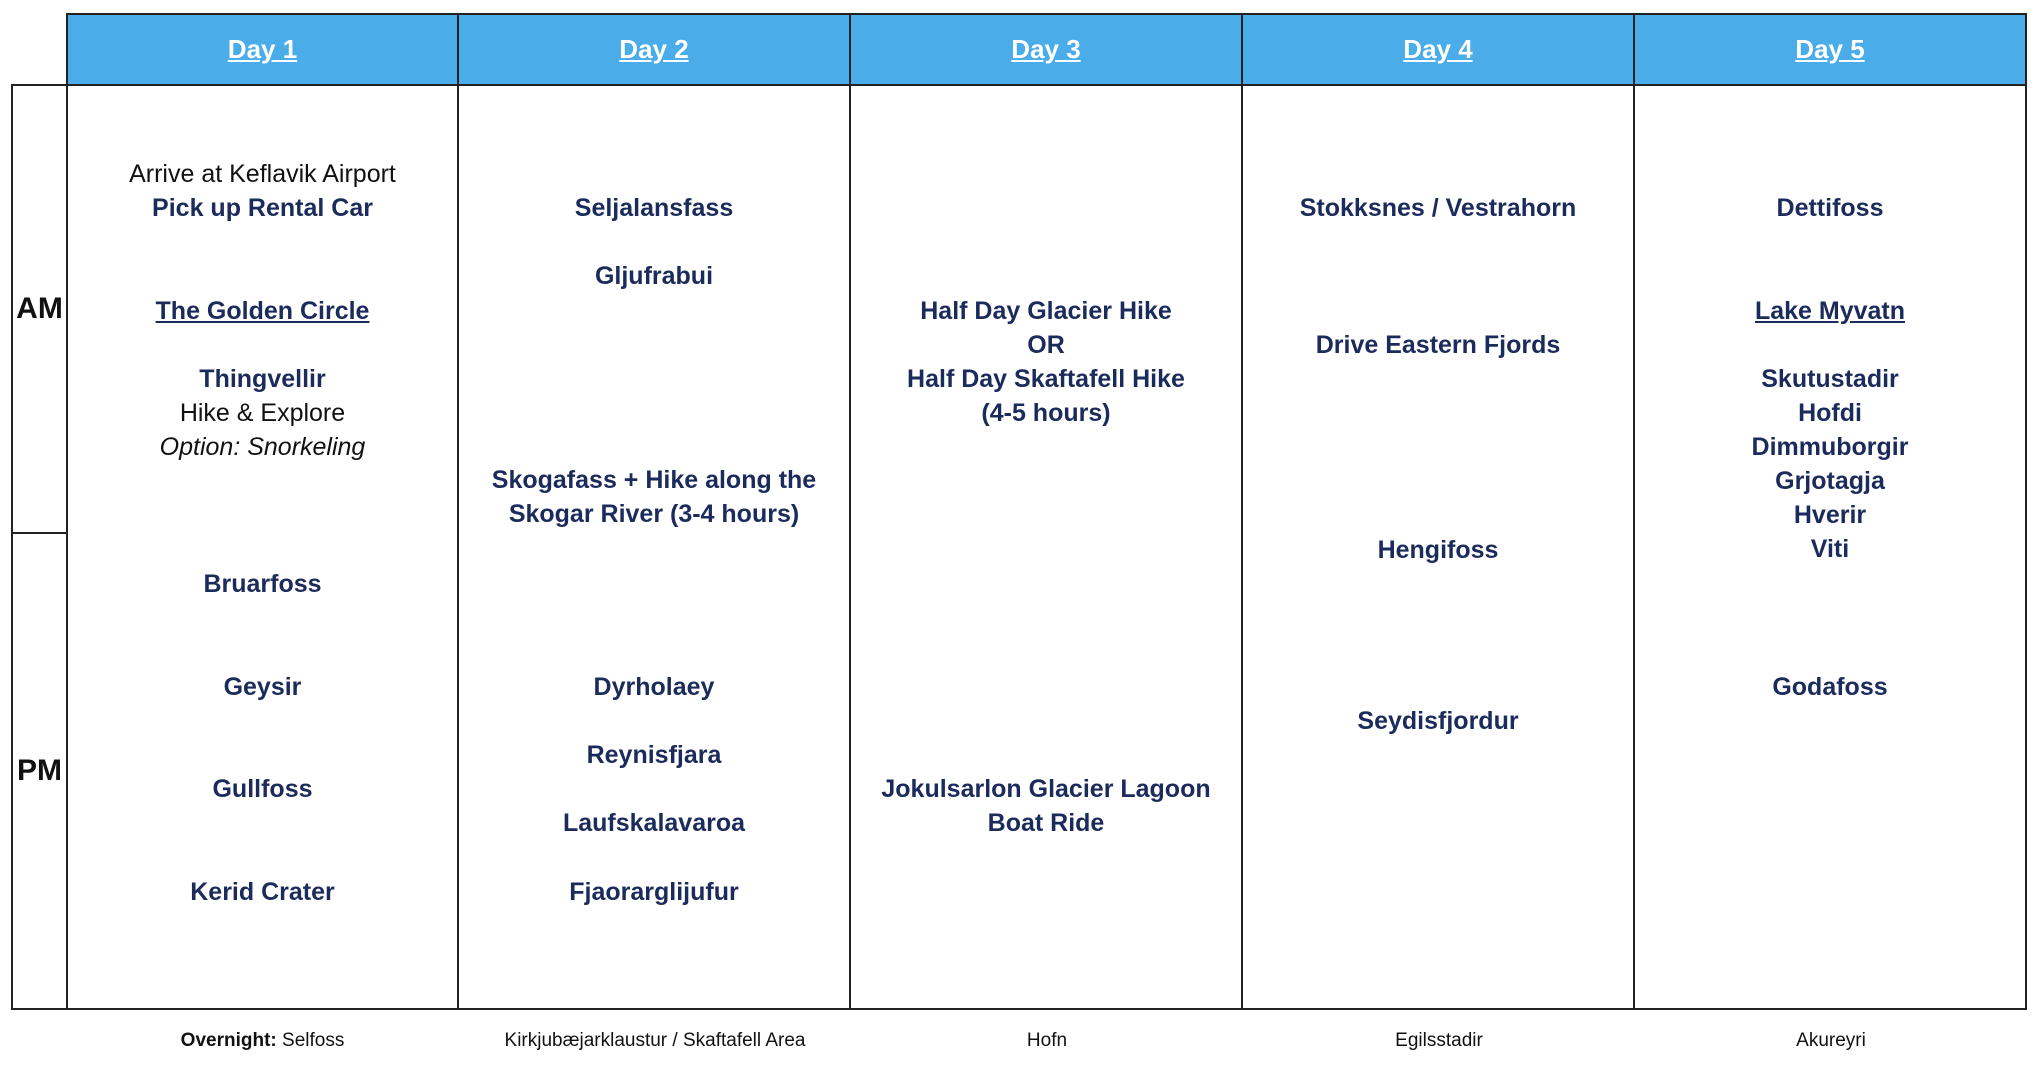  I want to click on day2-skogafoss-line1: Skogafass + Hike along the, so click(654, 480).